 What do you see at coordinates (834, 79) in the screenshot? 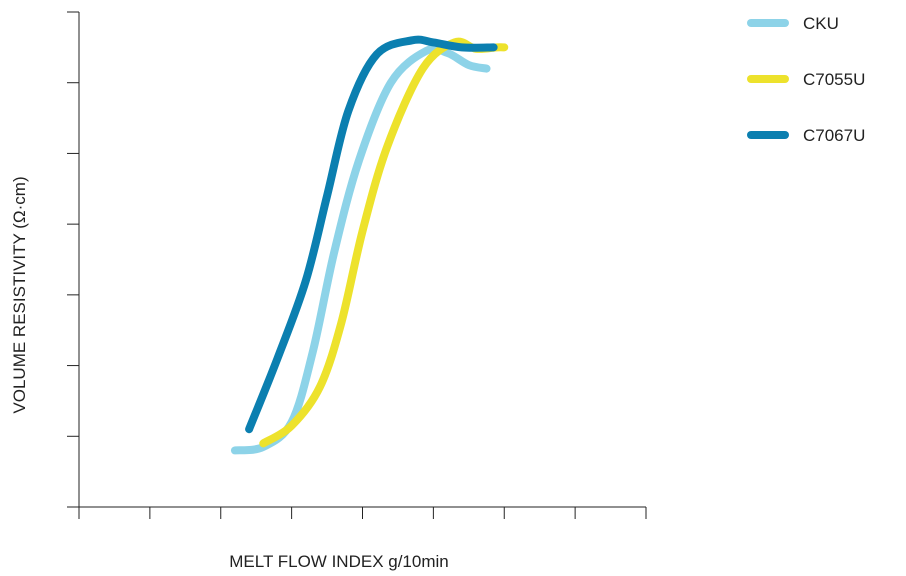
I see `legend-label-c7055u: C7055U` at bounding box center [834, 79].